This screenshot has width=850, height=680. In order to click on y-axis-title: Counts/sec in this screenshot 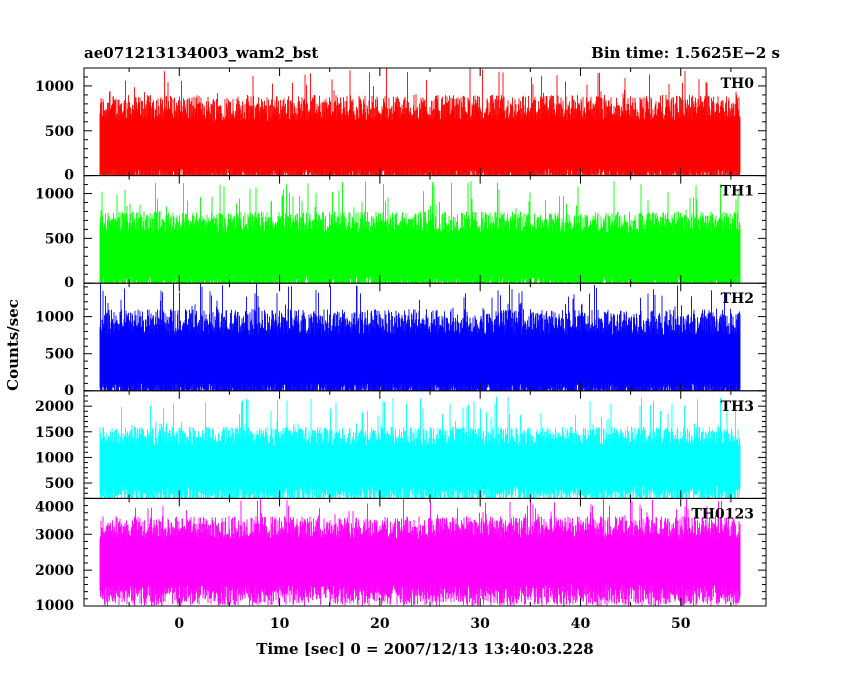, I will do `click(13, 345)`.